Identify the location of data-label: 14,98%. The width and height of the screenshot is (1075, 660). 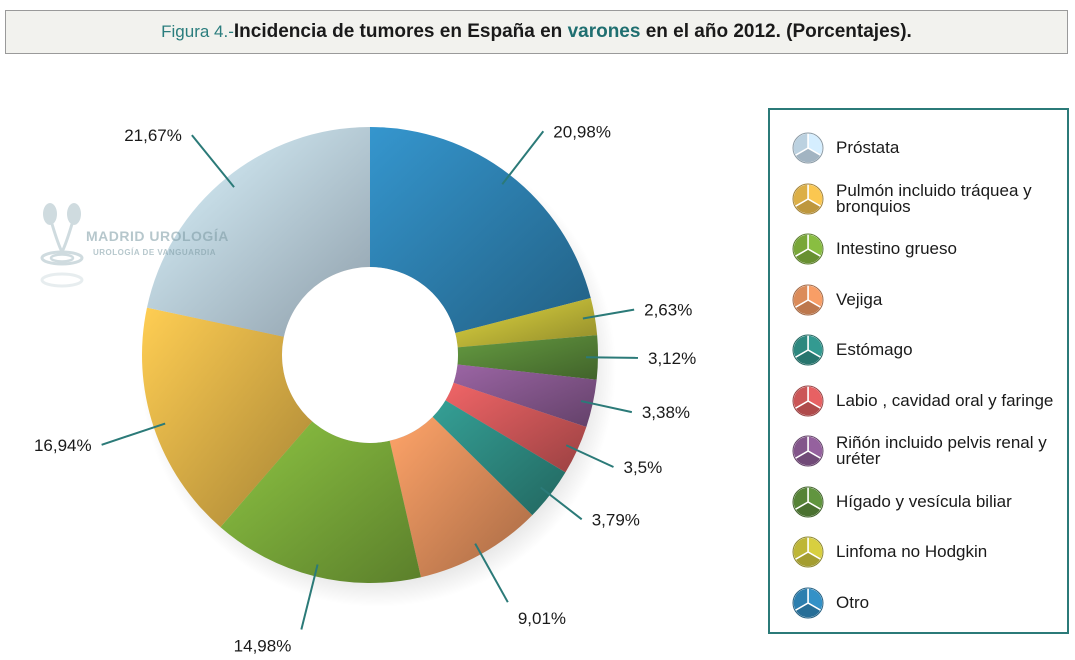
(263, 646).